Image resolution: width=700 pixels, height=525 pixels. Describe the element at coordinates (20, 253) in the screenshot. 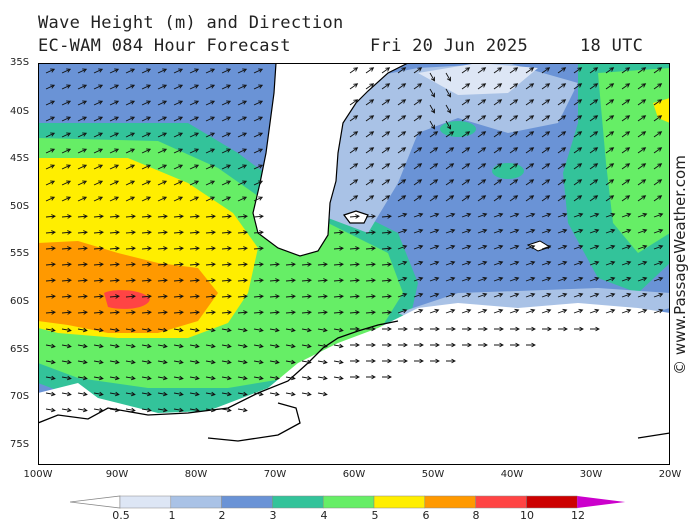

I see `lat-label-55s: 55S` at that location.